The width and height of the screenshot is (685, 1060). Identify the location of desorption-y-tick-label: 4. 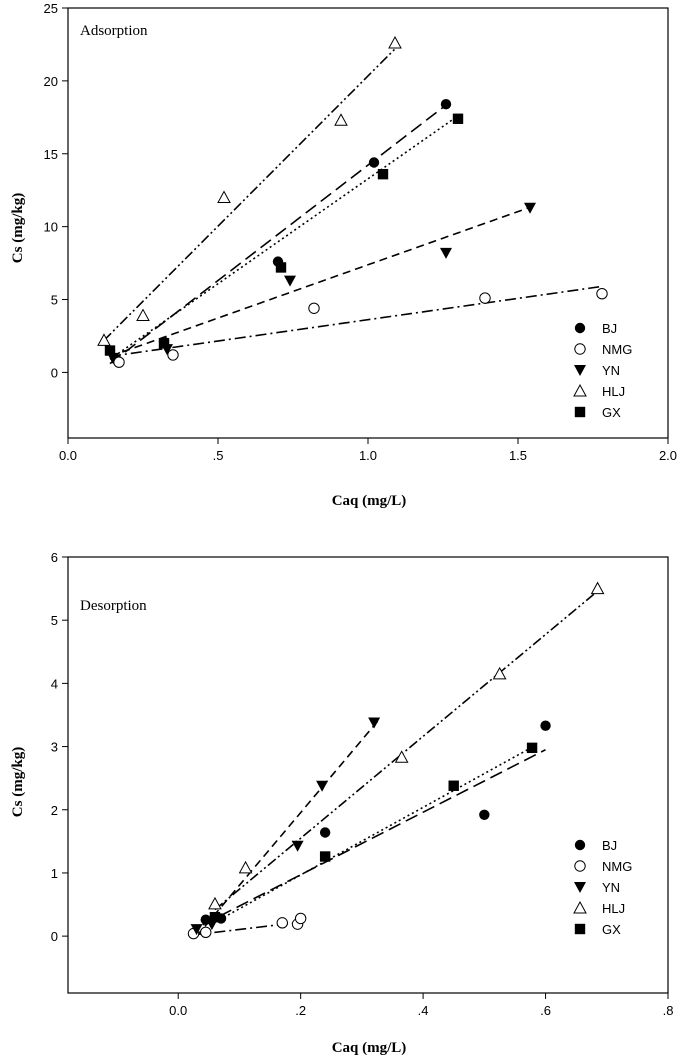
(54, 683).